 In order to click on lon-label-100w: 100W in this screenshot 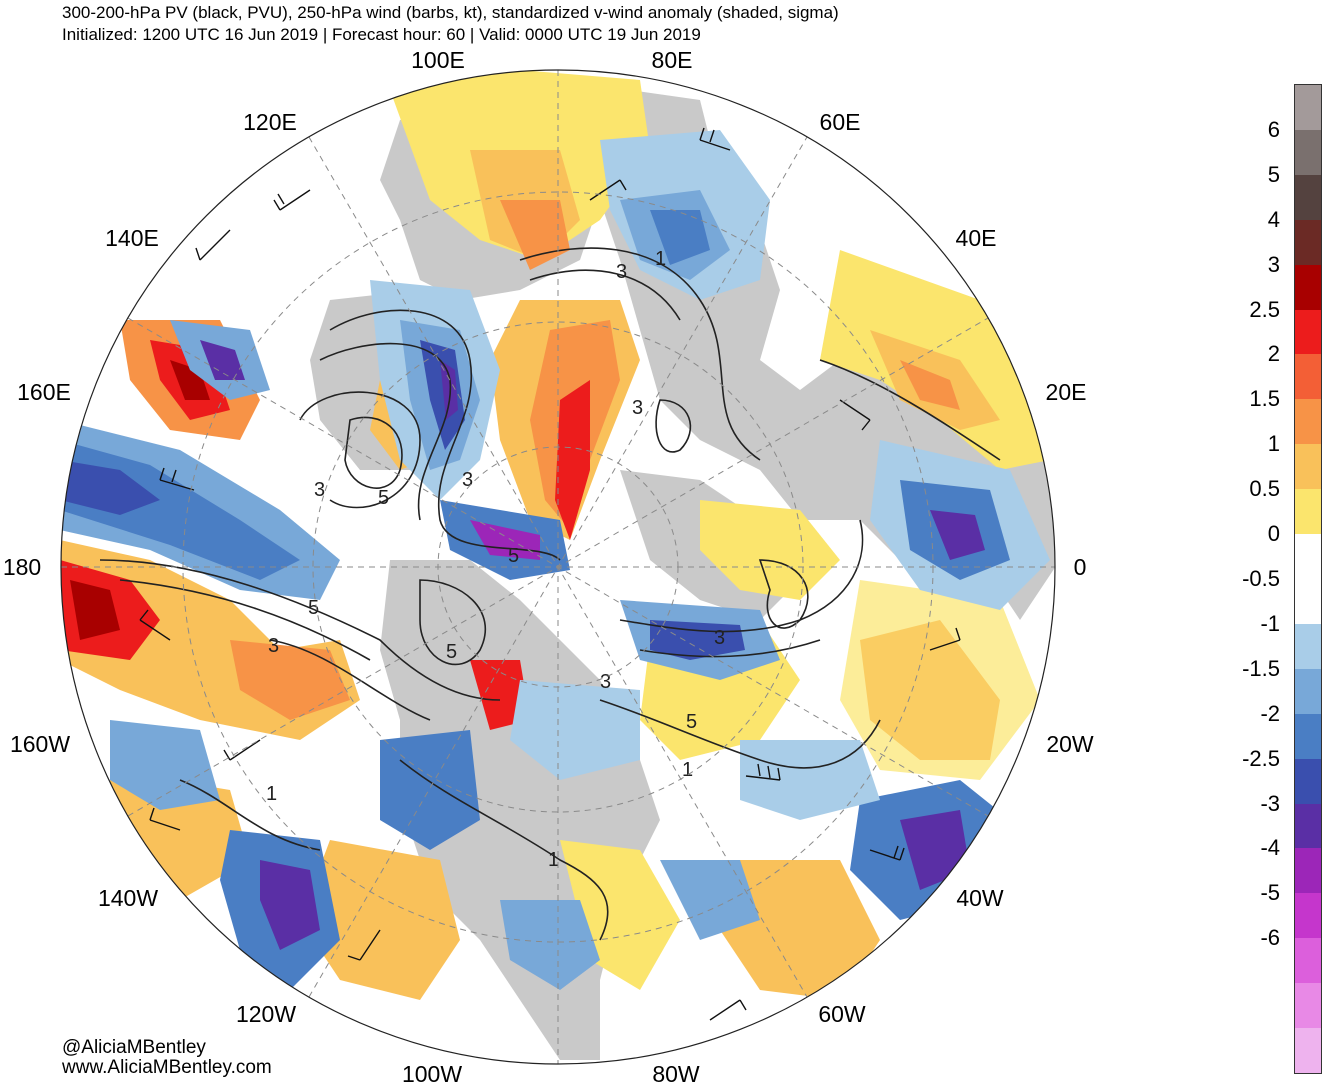, I will do `click(432, 1073)`.